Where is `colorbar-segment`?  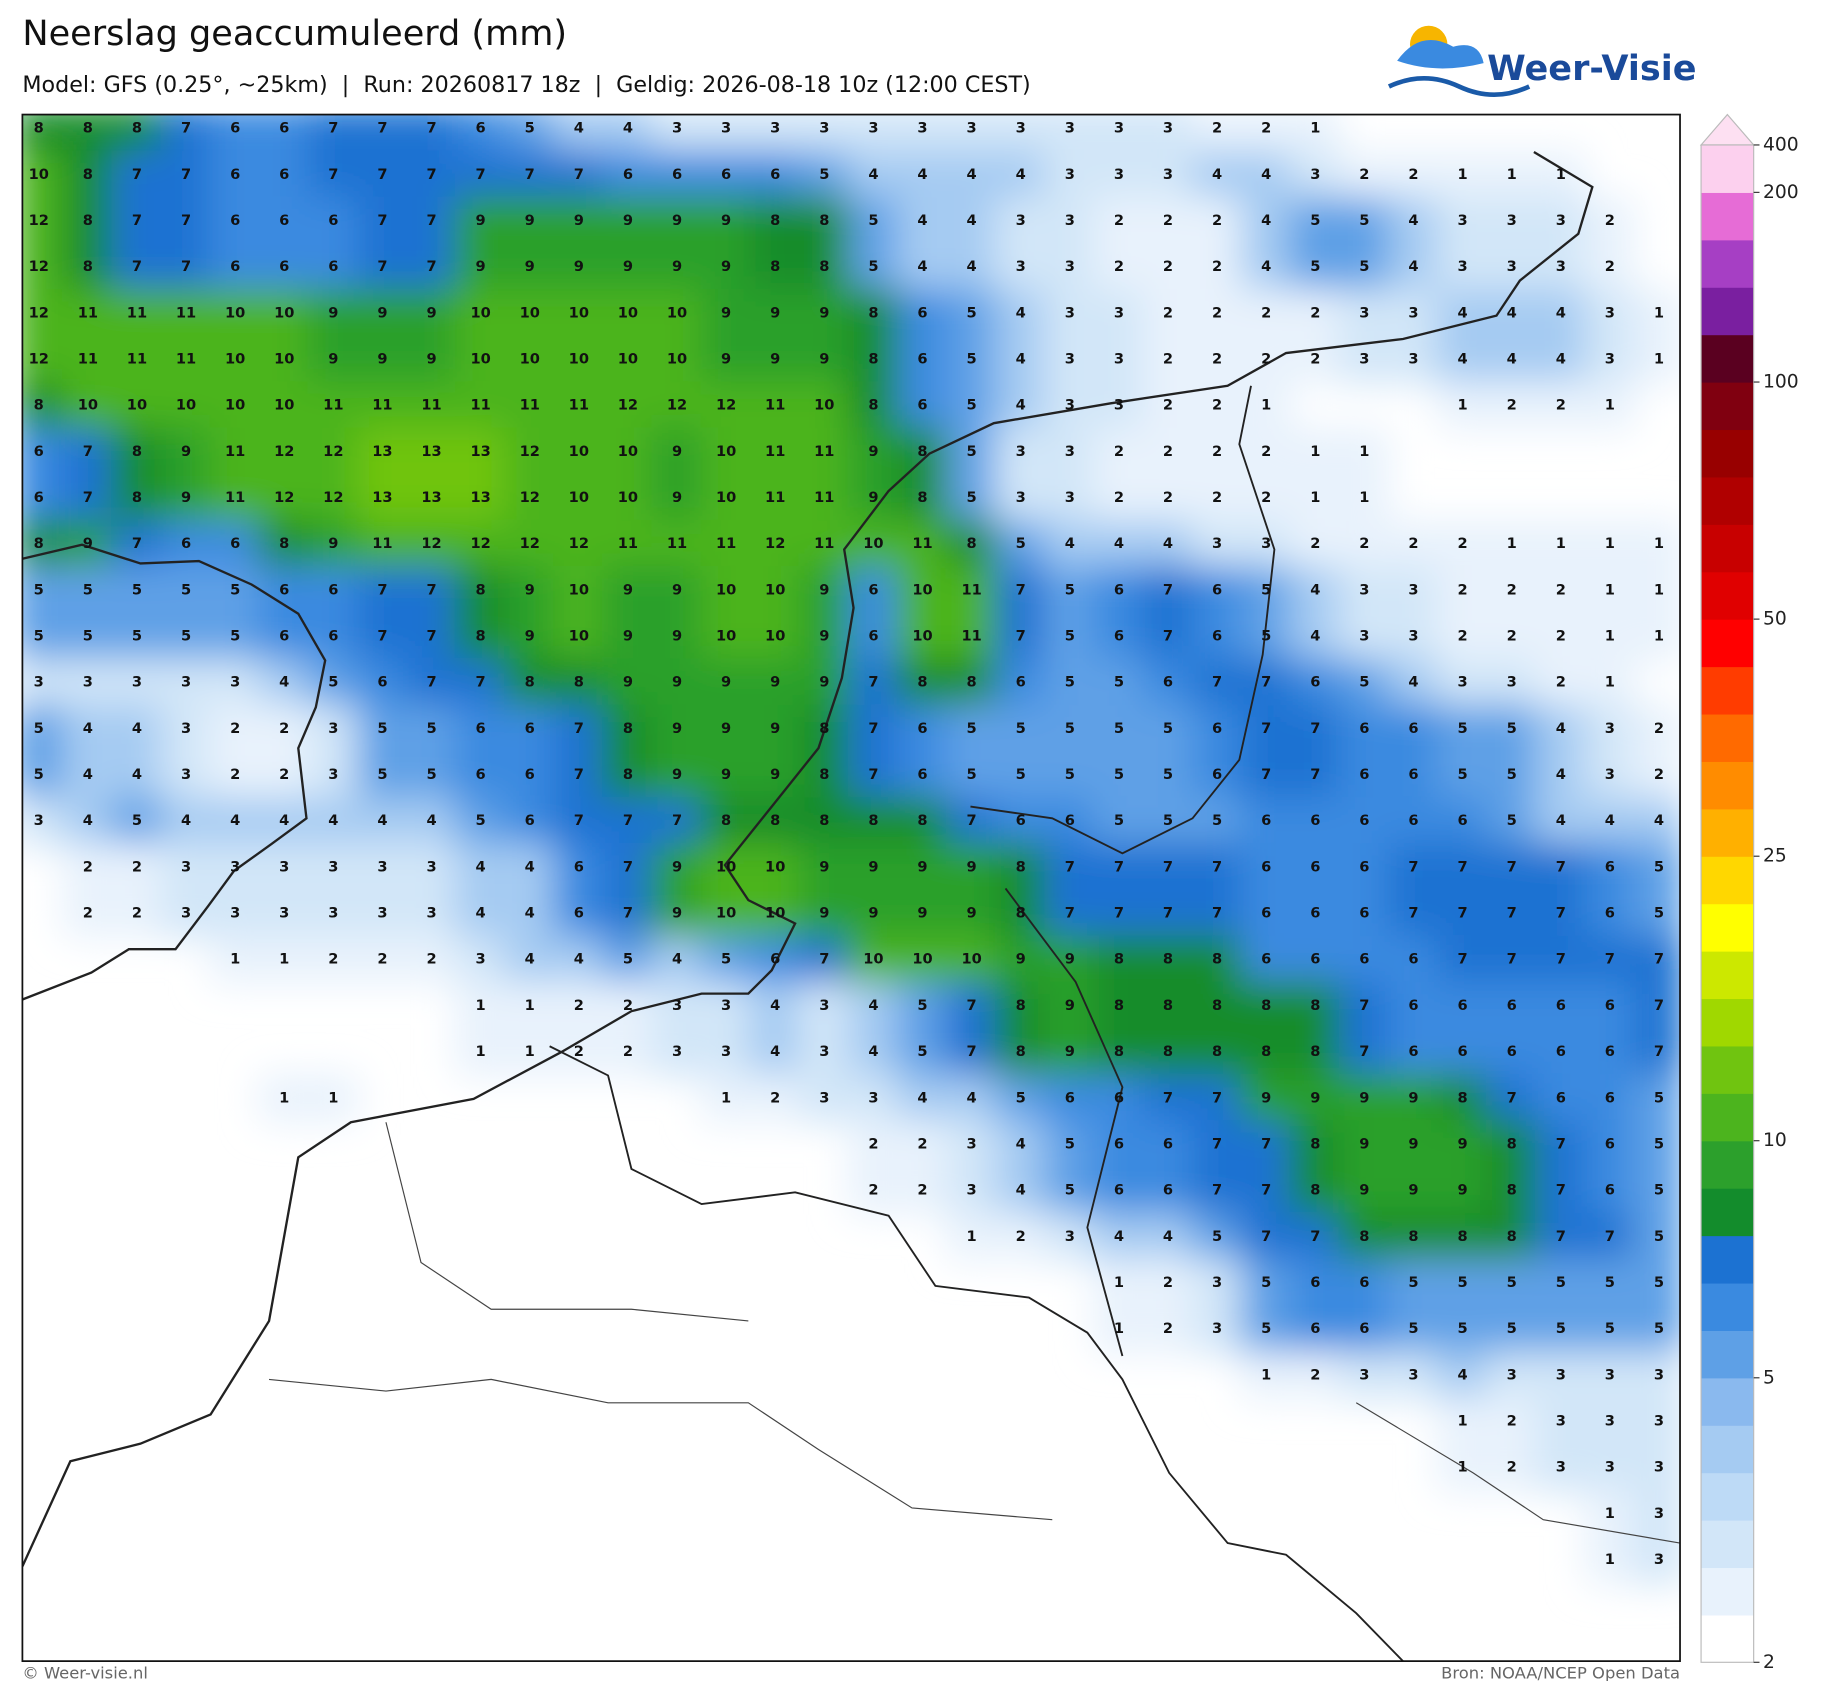 colorbar-segment is located at coordinates (1727, 832).